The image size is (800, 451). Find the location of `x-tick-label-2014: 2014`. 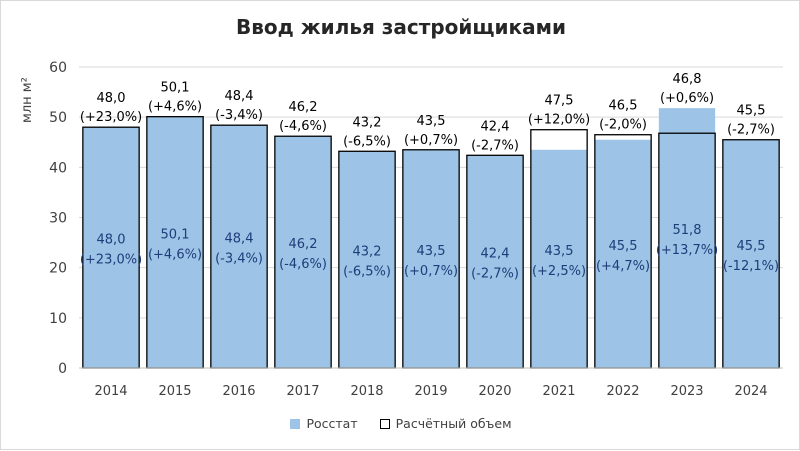

x-tick-label-2014: 2014 is located at coordinates (110, 391).